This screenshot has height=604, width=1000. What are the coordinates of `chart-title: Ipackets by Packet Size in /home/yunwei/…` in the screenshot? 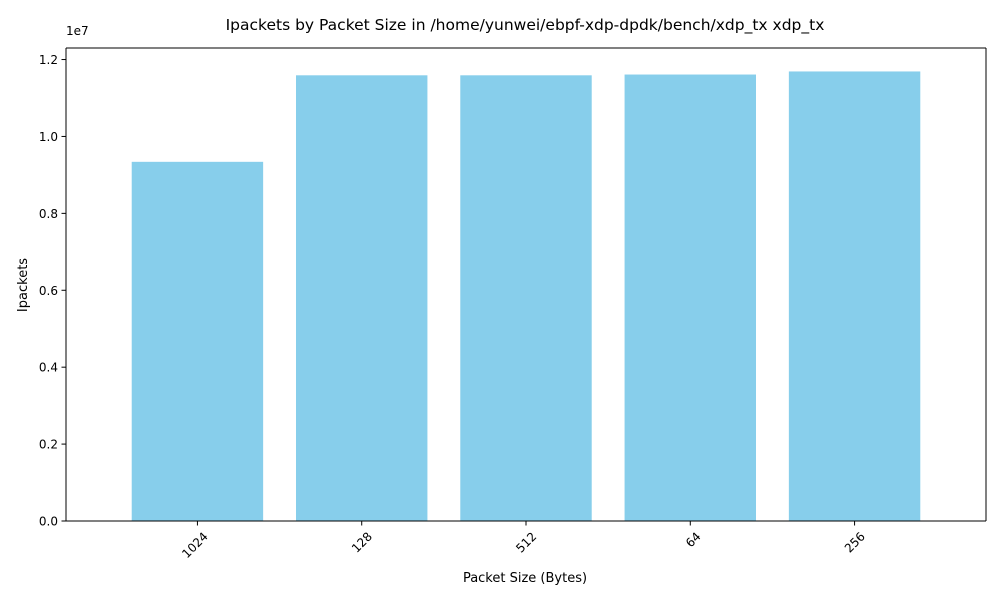 It's located at (525, 25).